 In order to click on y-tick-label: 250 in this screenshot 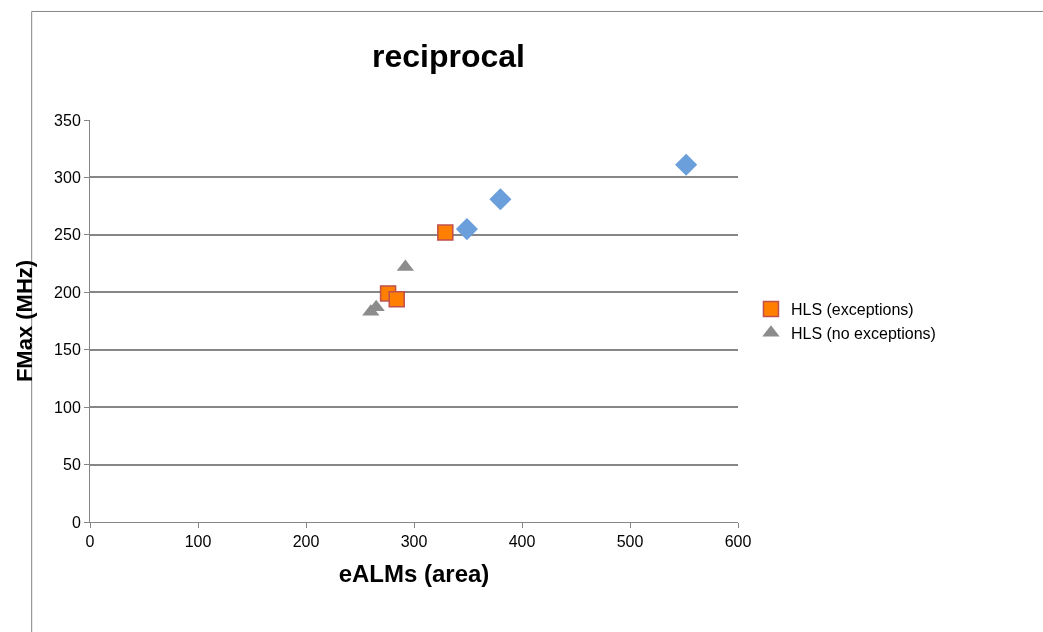, I will do `click(67, 235)`.